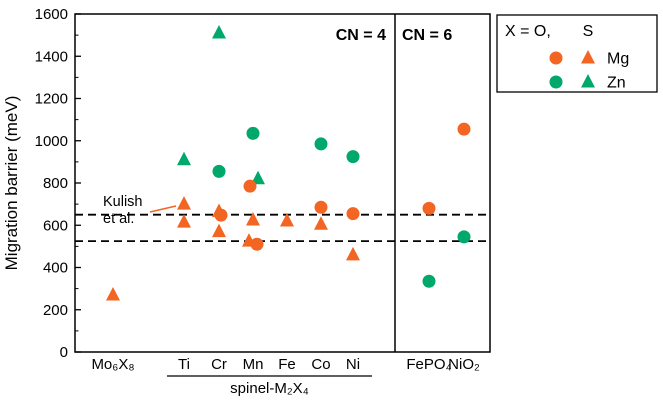 The width and height of the screenshot is (663, 412). What do you see at coordinates (118, 219) in the screenshot?
I see `kulish-annotation-line: et al.` at bounding box center [118, 219].